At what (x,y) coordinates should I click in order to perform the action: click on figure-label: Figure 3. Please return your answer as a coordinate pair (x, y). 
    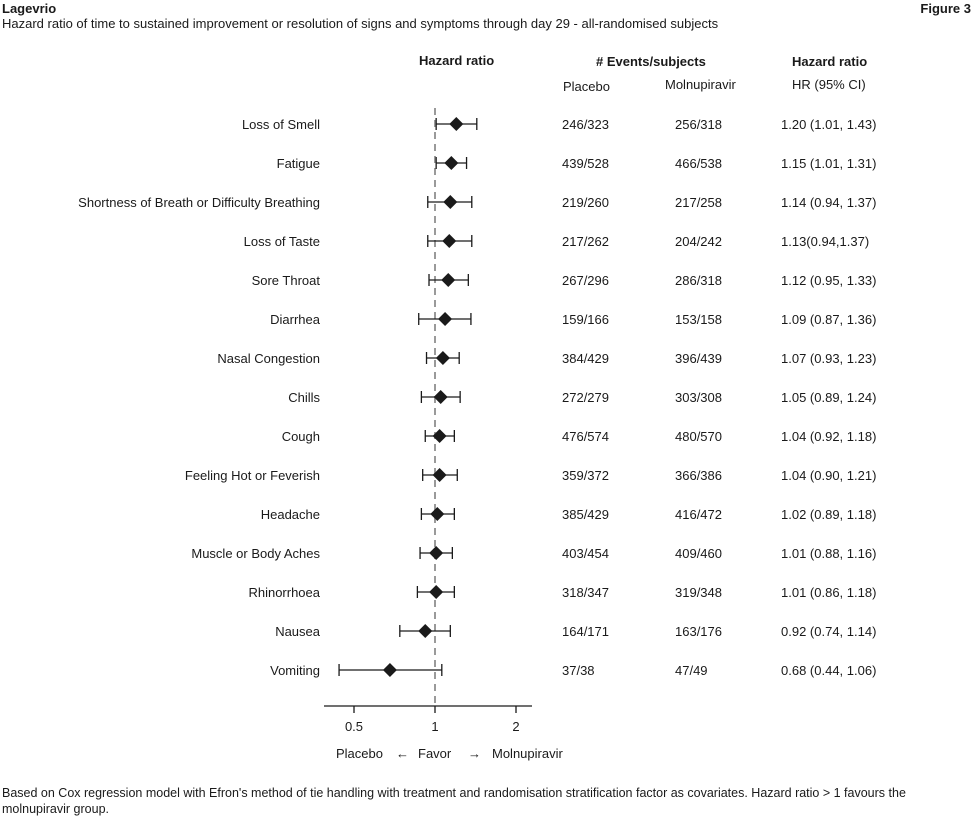
    Looking at the image, I should click on (945, 8).